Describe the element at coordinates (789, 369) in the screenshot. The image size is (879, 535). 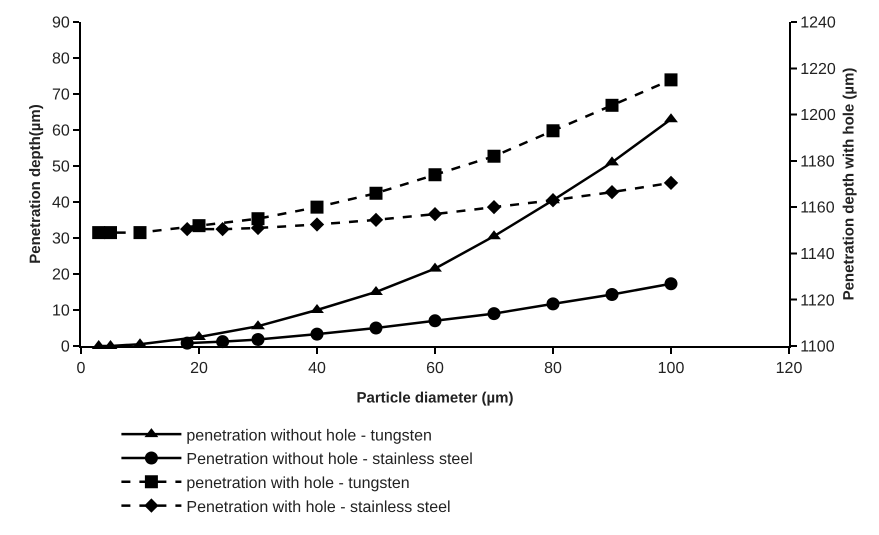
I see `x-tick-label: 120` at that location.